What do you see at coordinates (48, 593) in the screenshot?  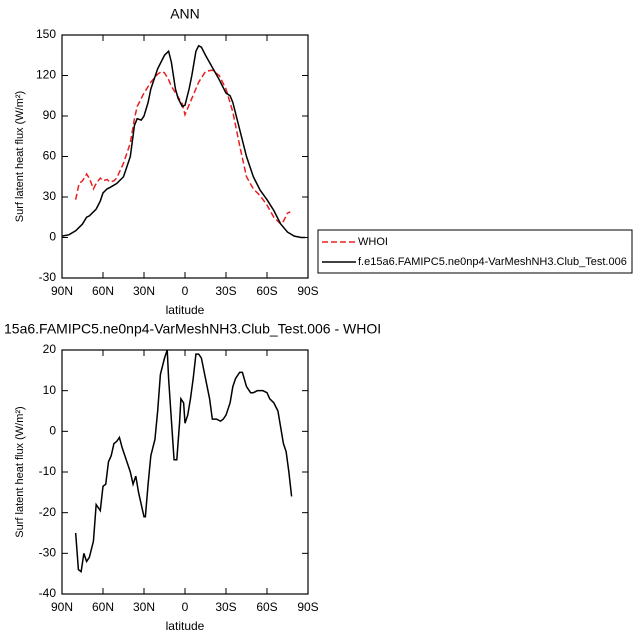 I see `y-tick-label: -40` at bounding box center [48, 593].